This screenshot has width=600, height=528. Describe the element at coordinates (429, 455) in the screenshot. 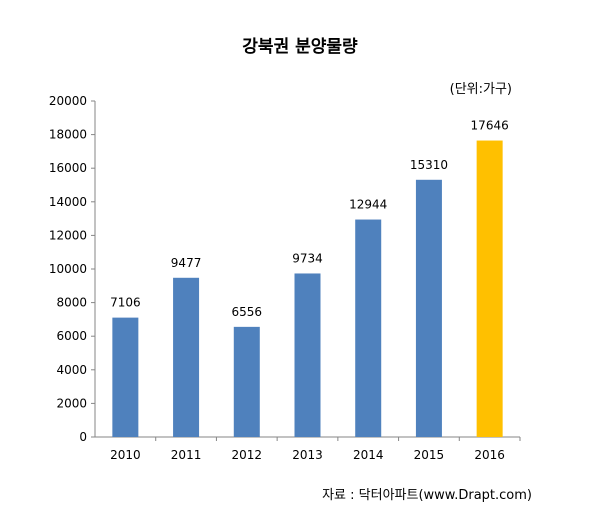

I see `x-tick-label: 2015` at that location.